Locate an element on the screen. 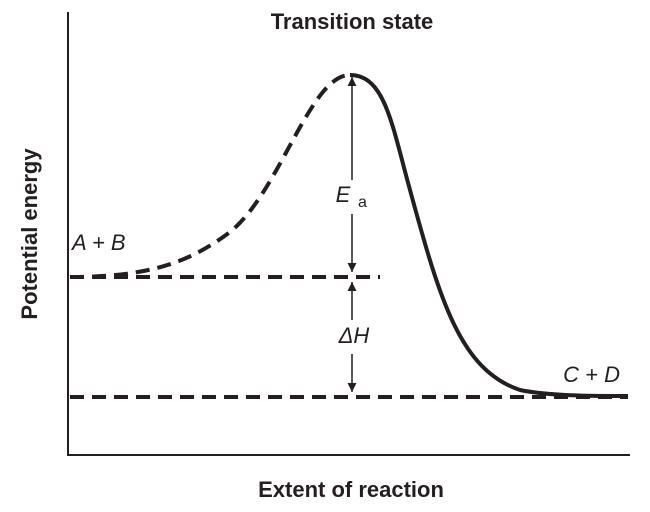  y-axis-label: Potential energy is located at coordinates (29, 234).